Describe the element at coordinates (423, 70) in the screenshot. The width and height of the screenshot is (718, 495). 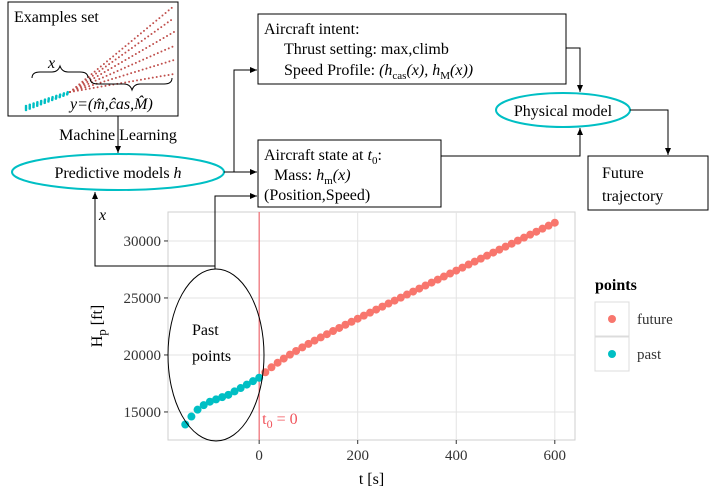
I see `text: (x), h` at that location.